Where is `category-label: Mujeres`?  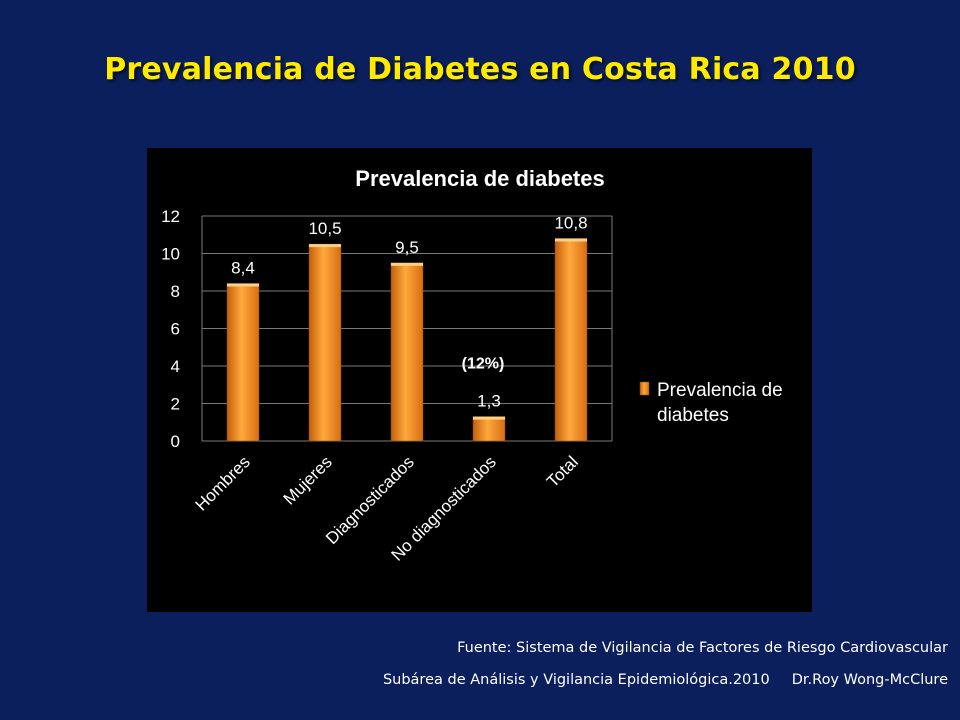
category-label: Mujeres is located at coordinates (308, 480).